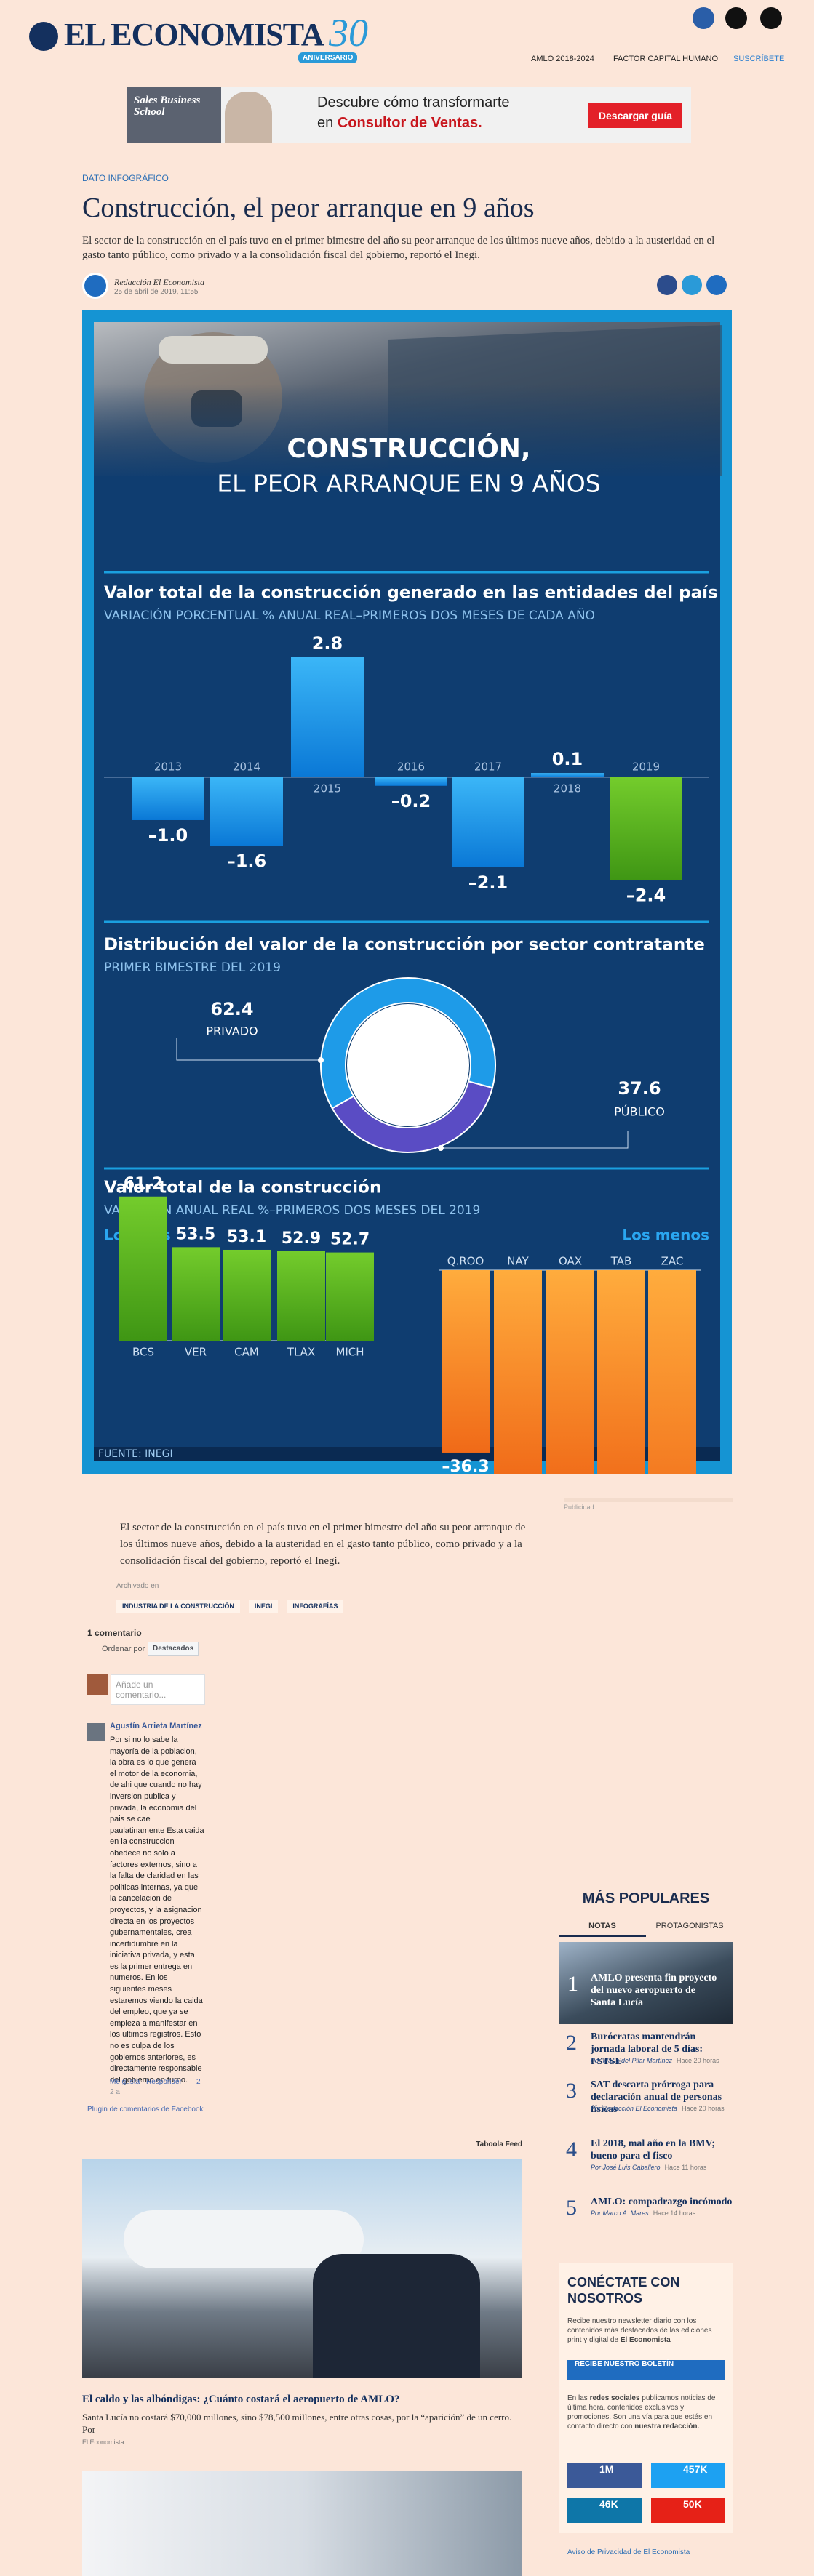  What do you see at coordinates (412, 1116) in the screenshot?
I see `donut-slice` at bounding box center [412, 1116].